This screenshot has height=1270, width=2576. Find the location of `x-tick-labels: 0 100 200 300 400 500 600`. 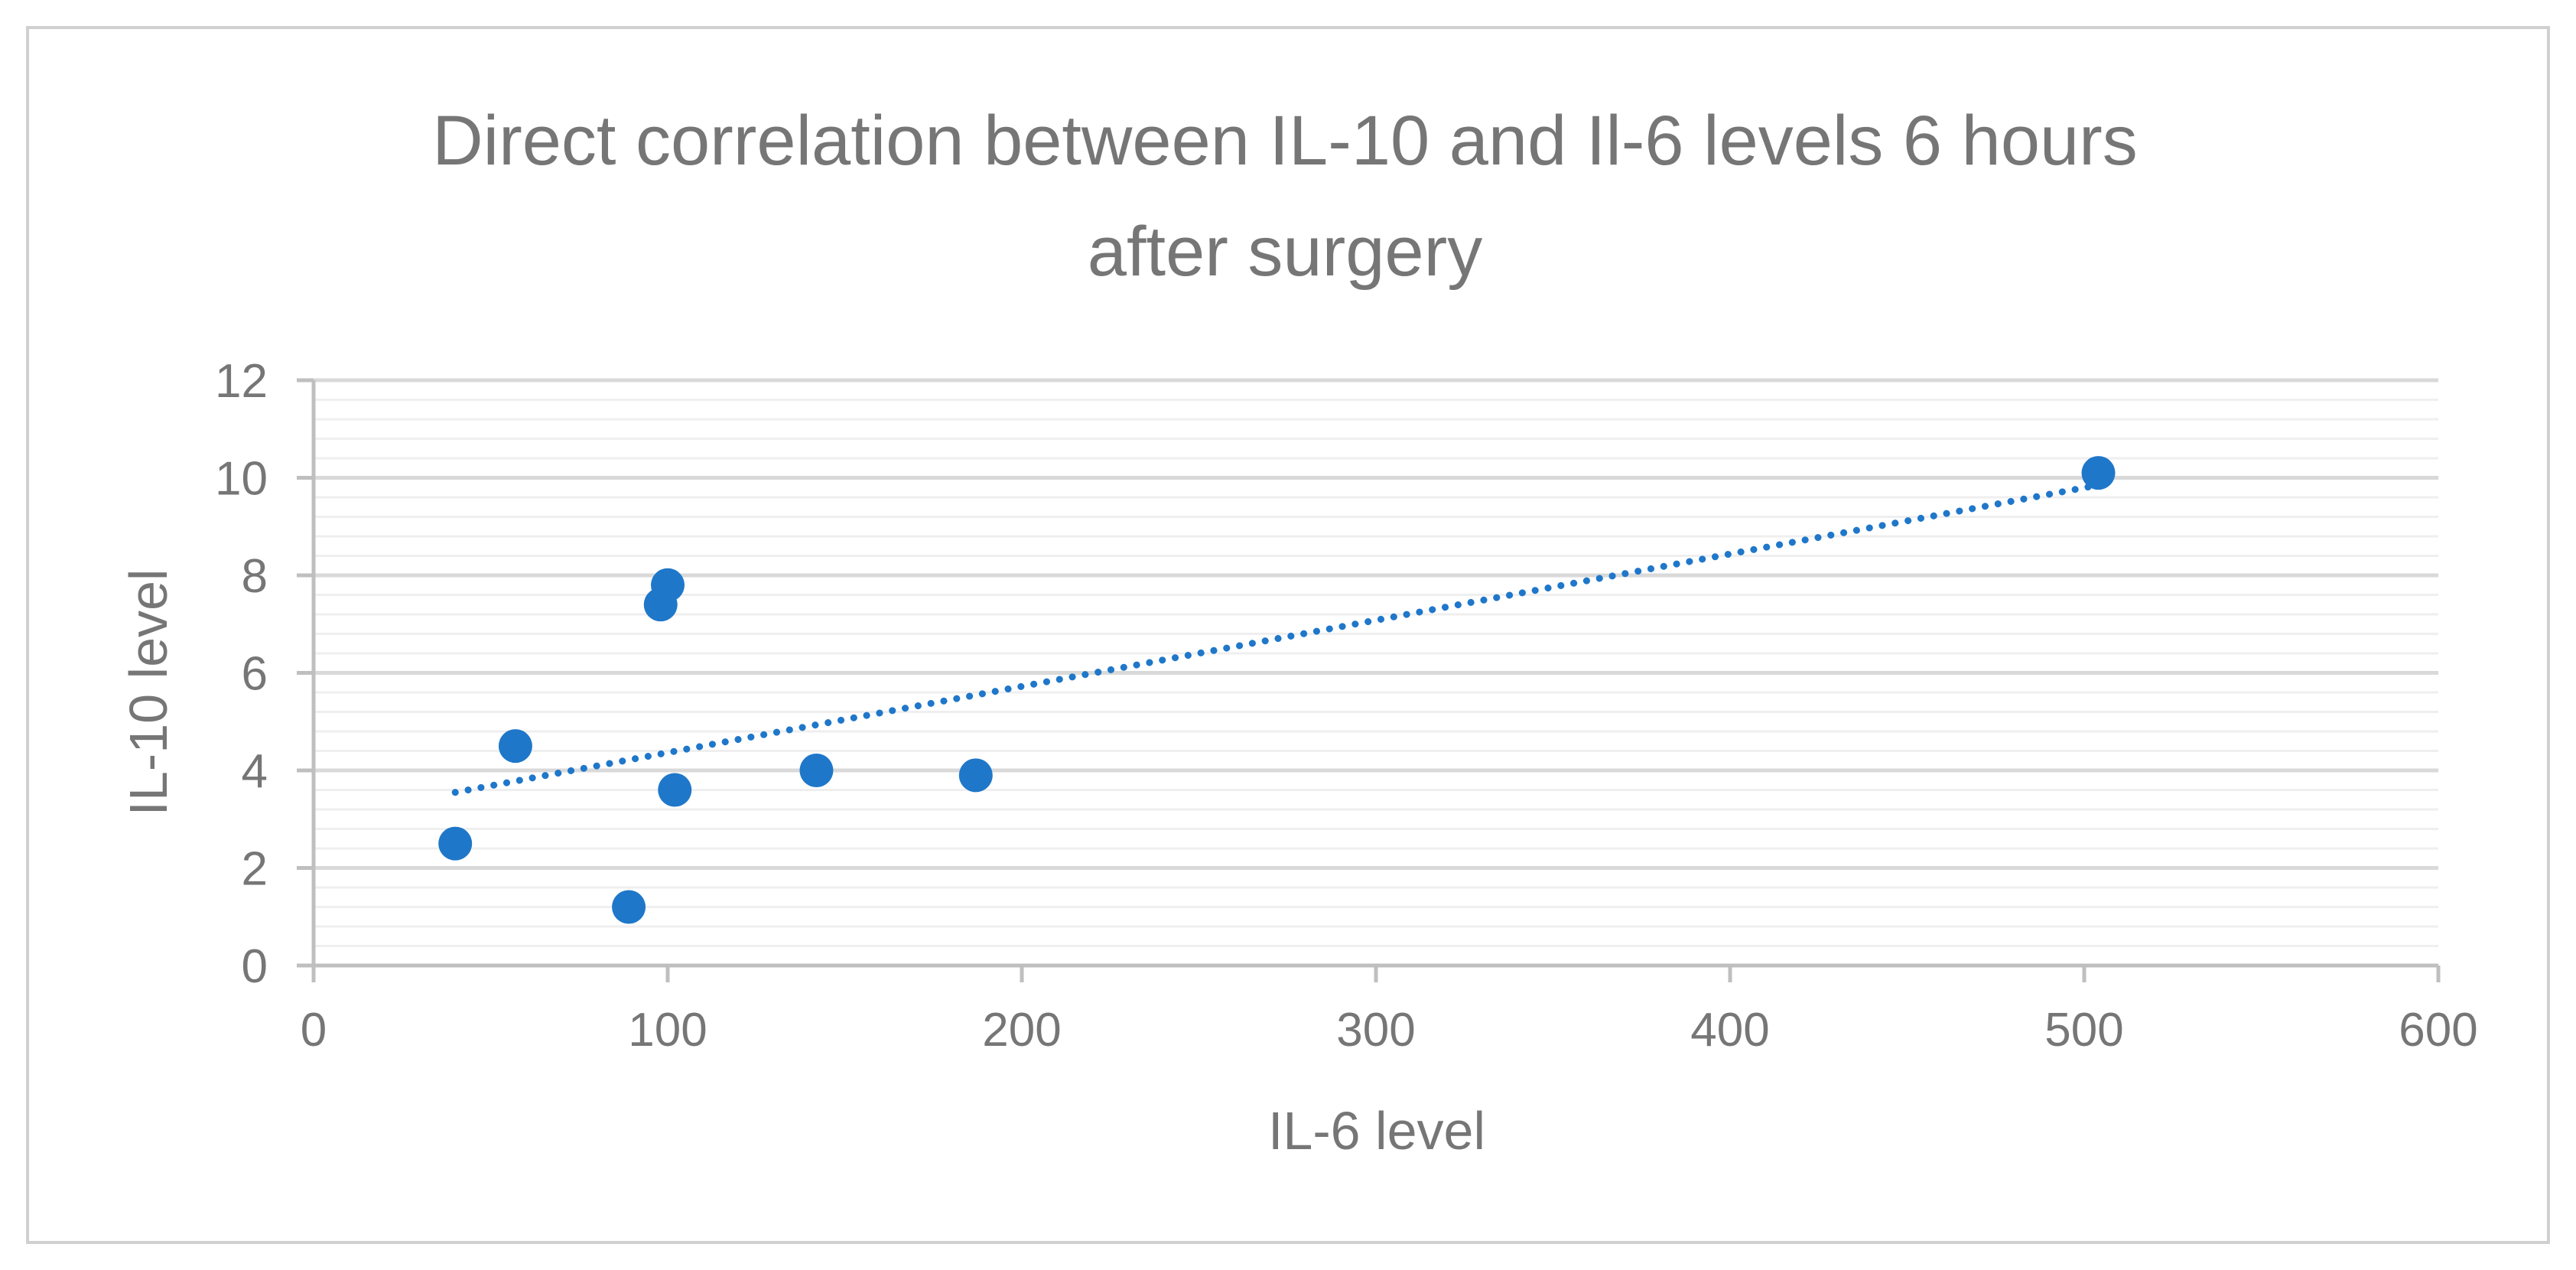

x-tick-labels: 0 100 200 300 400 500 600 is located at coordinates (1389, 1030).